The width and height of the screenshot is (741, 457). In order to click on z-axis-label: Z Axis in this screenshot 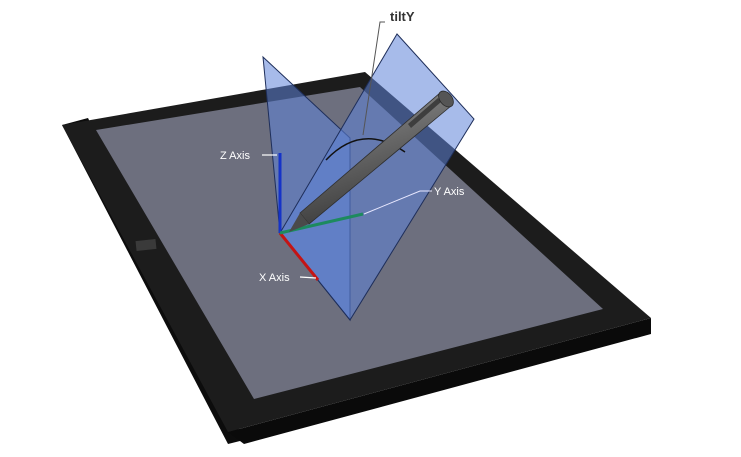, I will do `click(235, 156)`.